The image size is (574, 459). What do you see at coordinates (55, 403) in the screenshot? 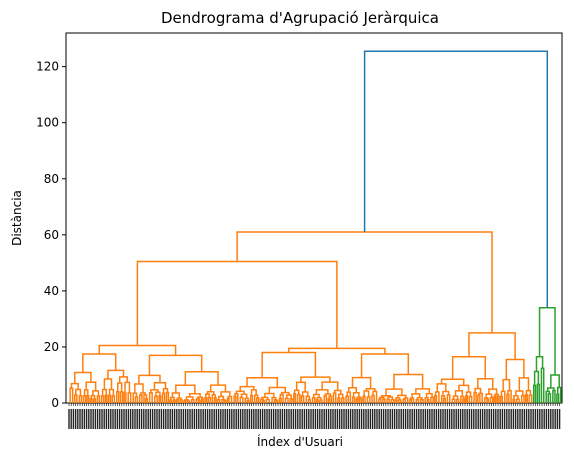
I see `y-tick-label: 0` at bounding box center [55, 403].